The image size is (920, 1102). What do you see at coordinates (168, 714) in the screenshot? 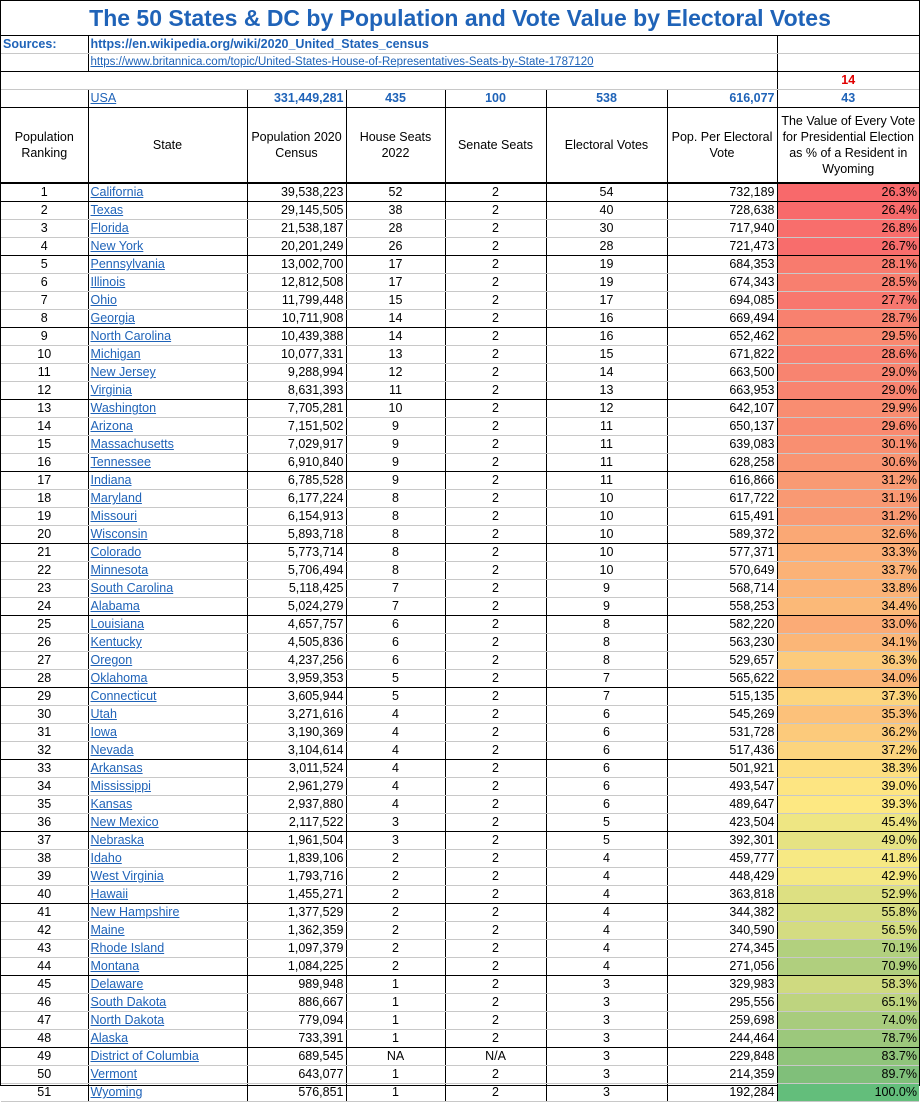
I see `state-link: Utah` at bounding box center [168, 714].